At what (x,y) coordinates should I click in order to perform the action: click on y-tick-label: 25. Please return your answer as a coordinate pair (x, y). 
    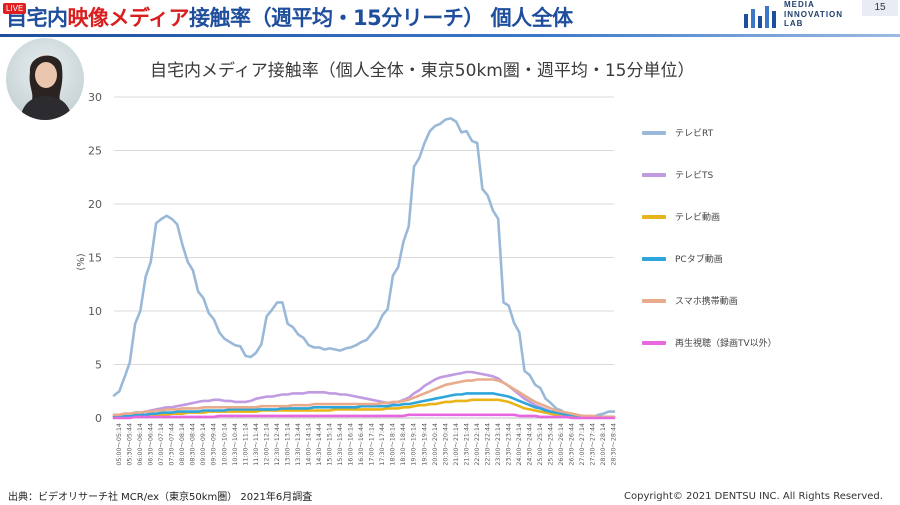
    Looking at the image, I should click on (95, 151).